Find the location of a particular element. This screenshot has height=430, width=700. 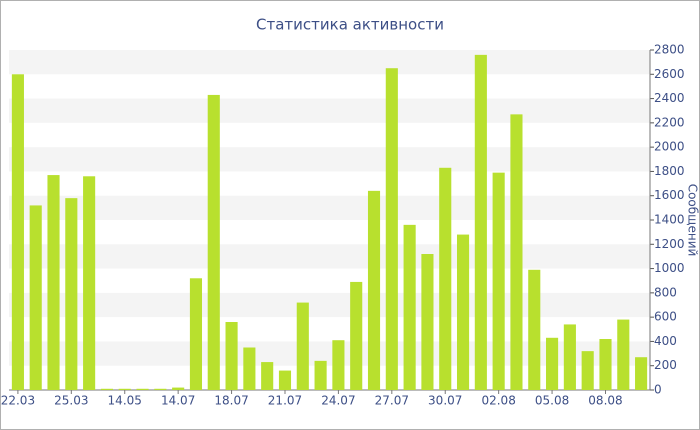

y-tick-label: 2400 is located at coordinates (669, 98).